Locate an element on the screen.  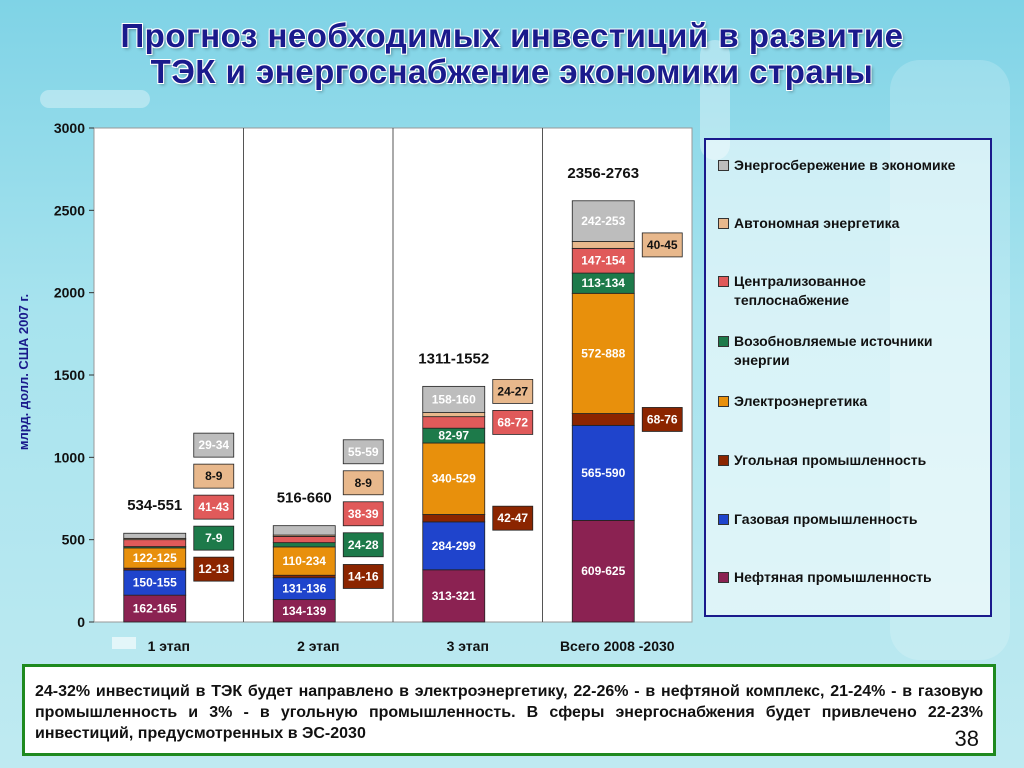
data-label: 134-139 is located at coordinates (304, 611).